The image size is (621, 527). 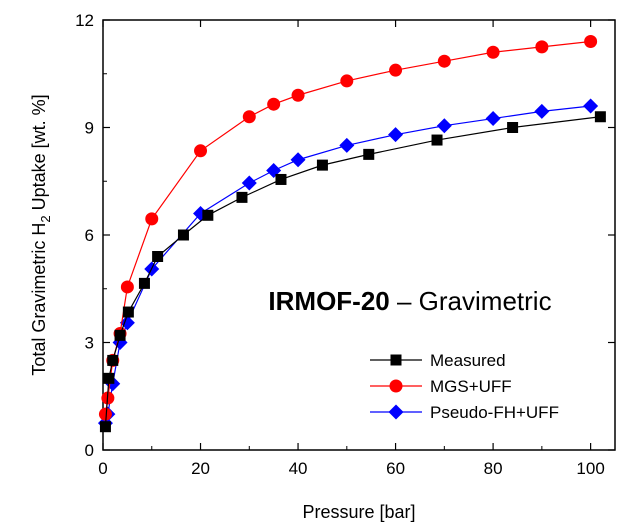 I want to click on legend-entry: Pseudo-FH+UFF, so click(x=464, y=412).